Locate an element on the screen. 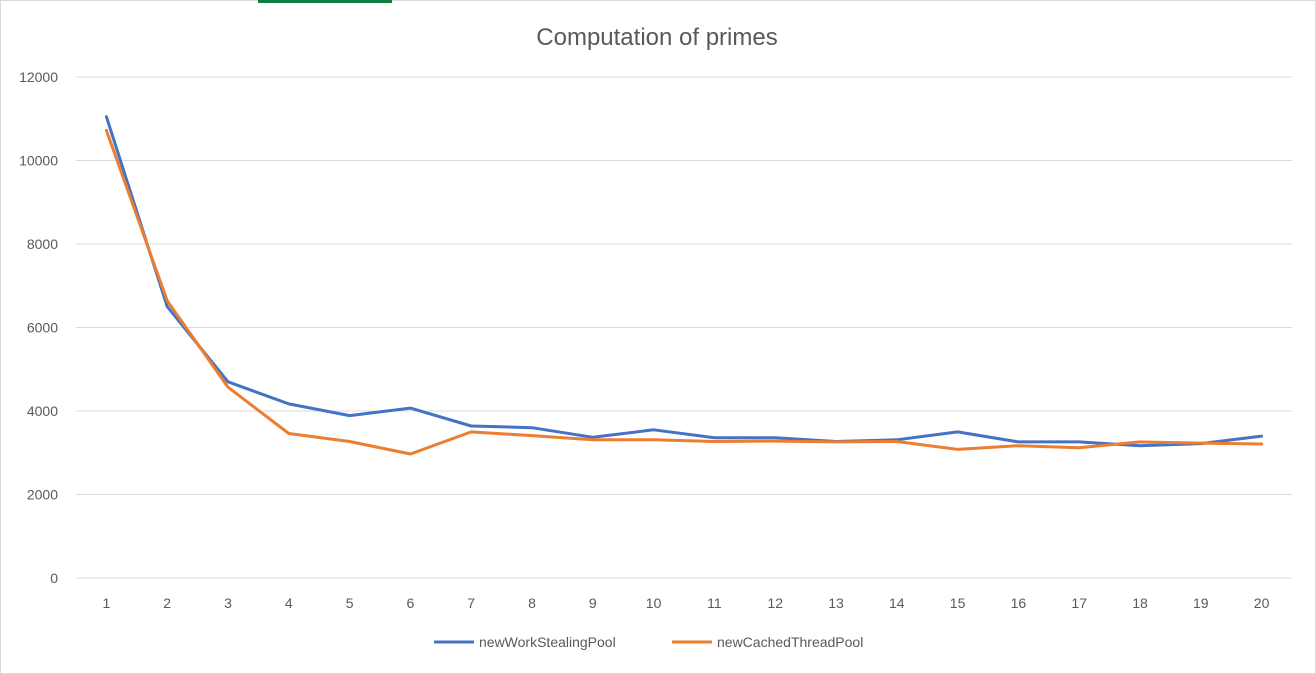  x-tick-label: 14 is located at coordinates (897, 603).